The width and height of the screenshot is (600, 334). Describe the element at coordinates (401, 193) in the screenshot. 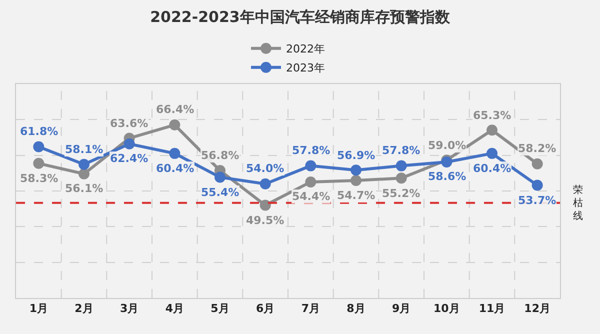

I see `data-label: 55.2%` at that location.